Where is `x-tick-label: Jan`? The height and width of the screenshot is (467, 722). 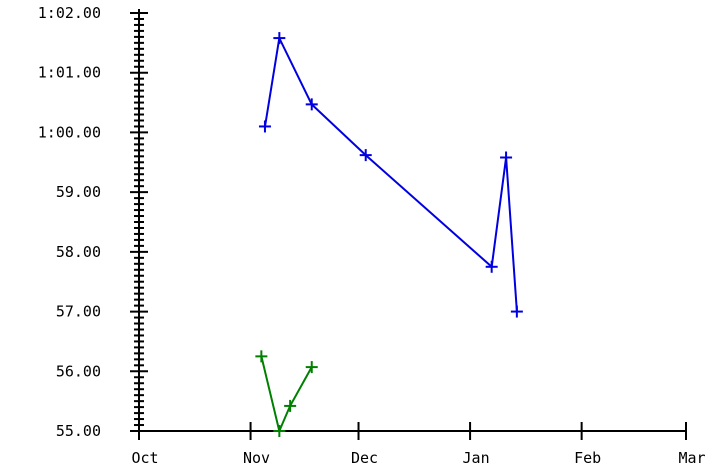
x-tick-label: Jan is located at coordinates (476, 458).